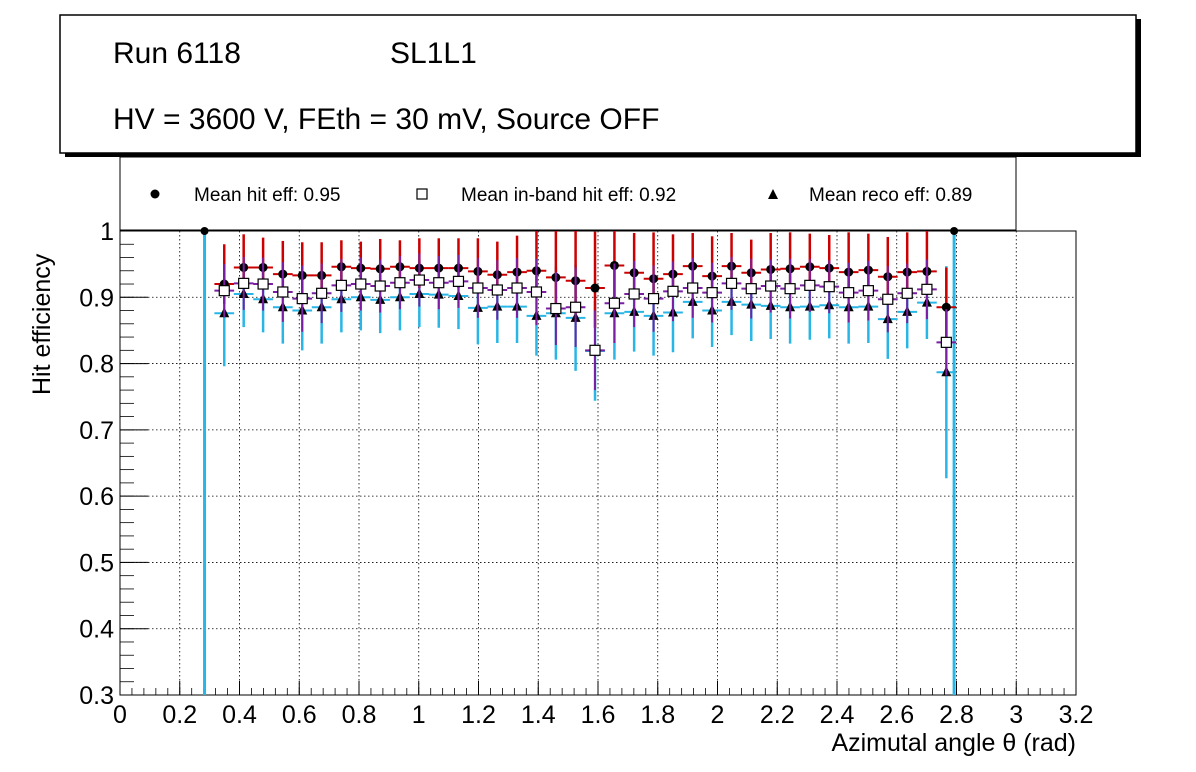 Image resolution: width=1196 pixels, height=772 pixels. Describe the element at coordinates (177, 53) in the screenshot. I see `run-label: Run 6118` at that location.